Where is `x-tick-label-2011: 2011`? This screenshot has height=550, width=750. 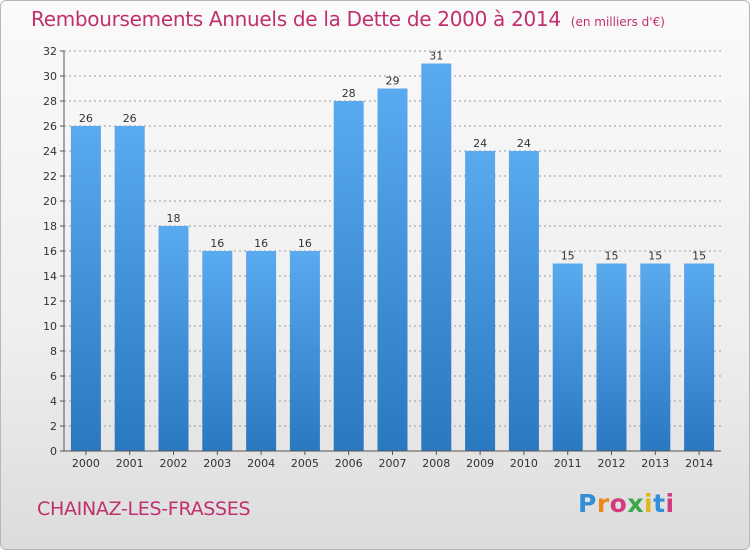 x-tick-label-2011: 2011 is located at coordinates (568, 463).